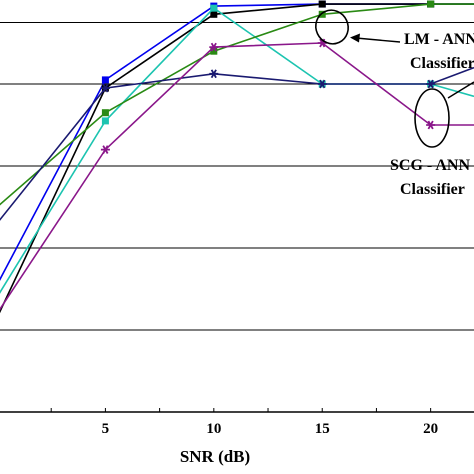 This screenshot has width=474, height=474. What do you see at coordinates (322, 429) in the screenshot?
I see `x-tick-label-15: 15` at bounding box center [322, 429].